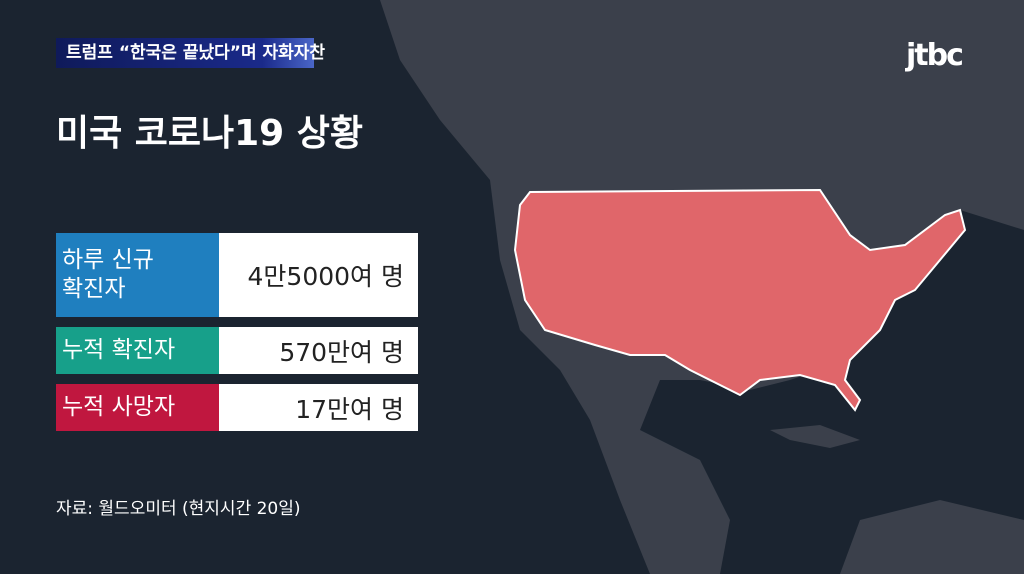  What do you see at coordinates (815, 436) in the screenshot?
I see `land-caribbean` at bounding box center [815, 436].